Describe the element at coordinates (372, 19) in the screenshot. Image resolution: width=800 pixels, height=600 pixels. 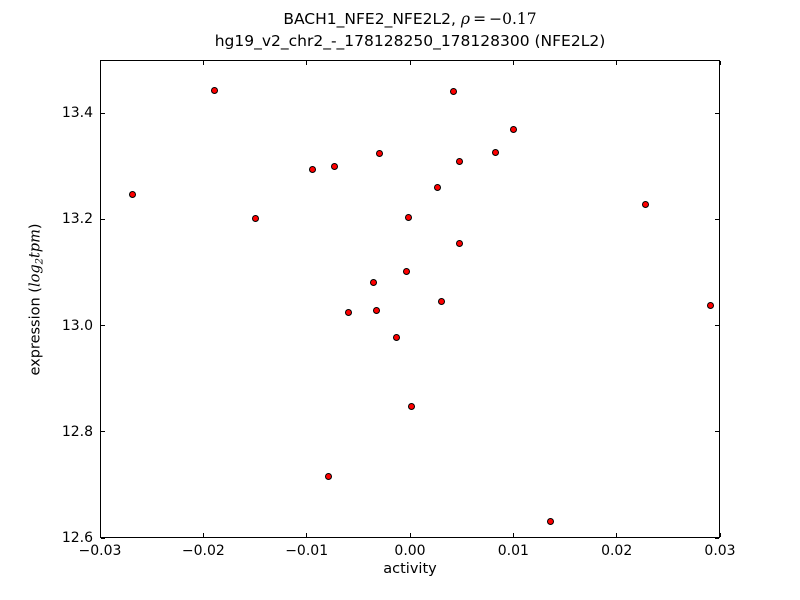
I see `plot-title-gene-names: BACH1_NFE2_NFE2L2,` at that location.